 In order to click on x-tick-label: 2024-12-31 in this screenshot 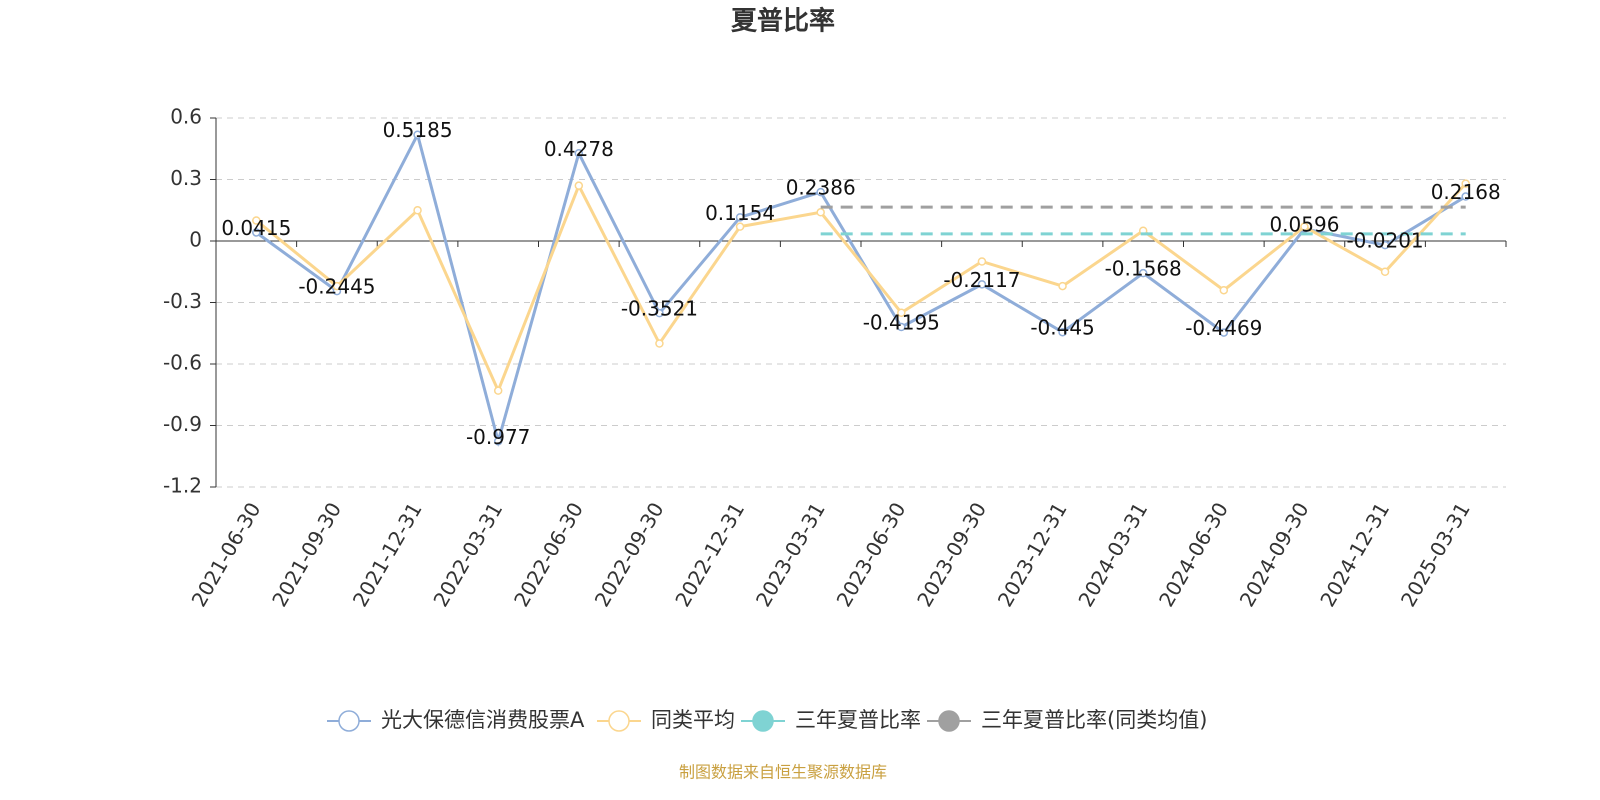, I will do `click(1354, 554)`.